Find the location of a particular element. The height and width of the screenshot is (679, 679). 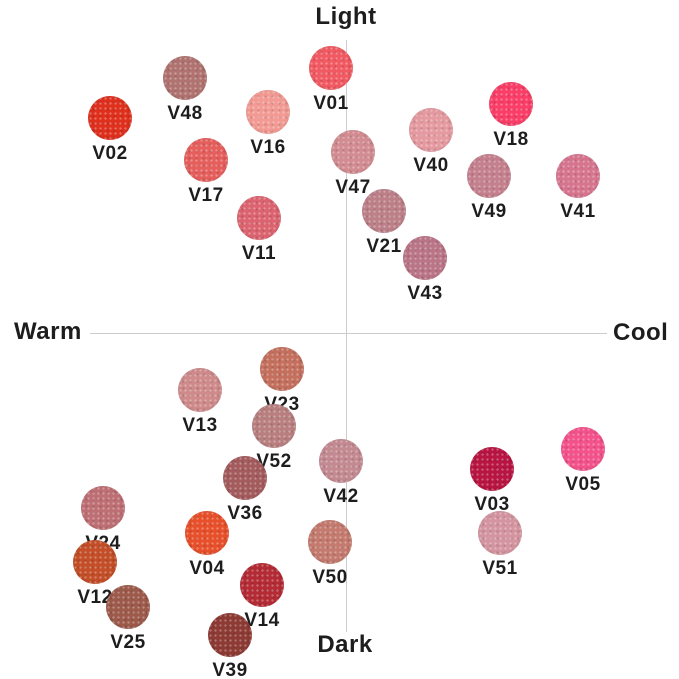

shade-point-v48: V48 is located at coordinates (185, 92).